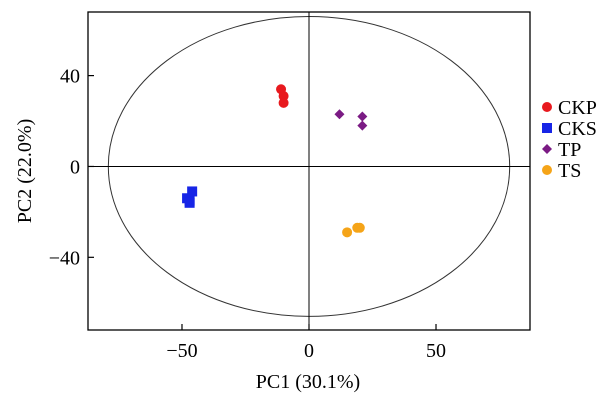 The height and width of the screenshot is (394, 615). What do you see at coordinates (75, 167) in the screenshot?
I see `y-tick-label: 0` at bounding box center [75, 167].